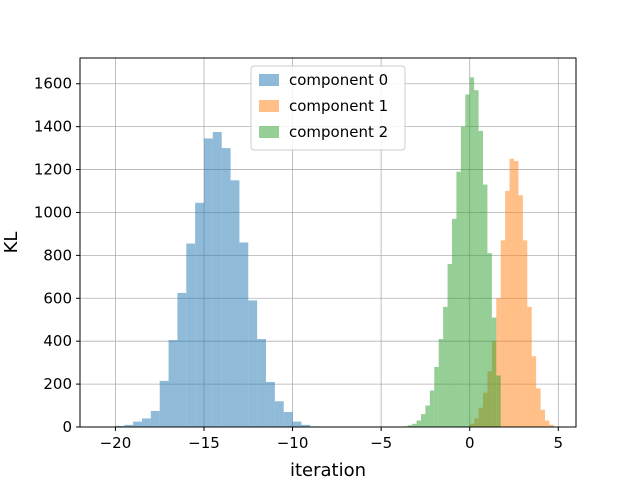  I want to click on y-axis-label: KL, so click(11, 243).